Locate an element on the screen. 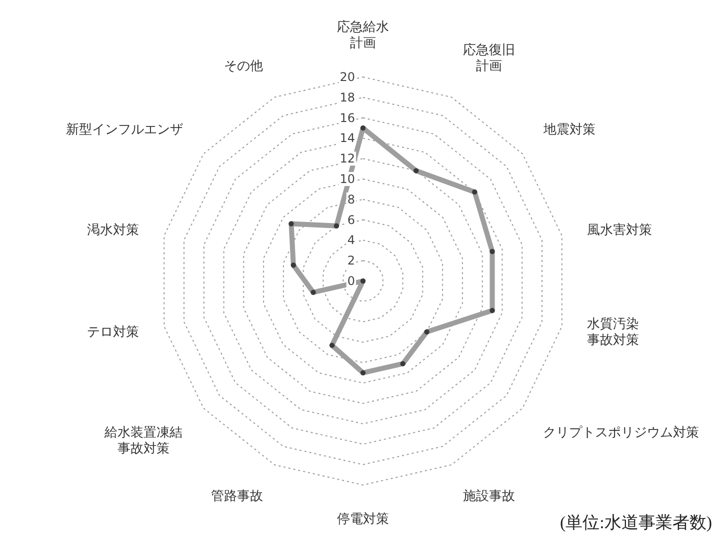 This screenshot has height=538, width=720. spoke-label: 応急給水計画 is located at coordinates (363, 35).